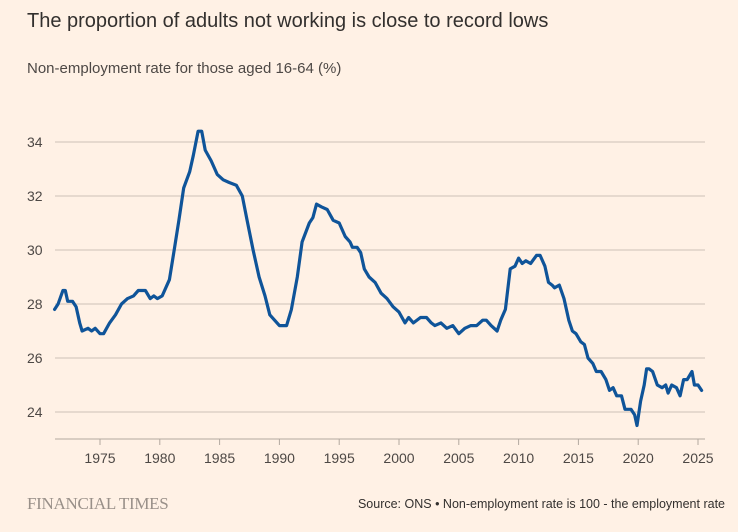  What do you see at coordinates (398, 458) in the screenshot?
I see `x-tick-label: 2000` at bounding box center [398, 458].